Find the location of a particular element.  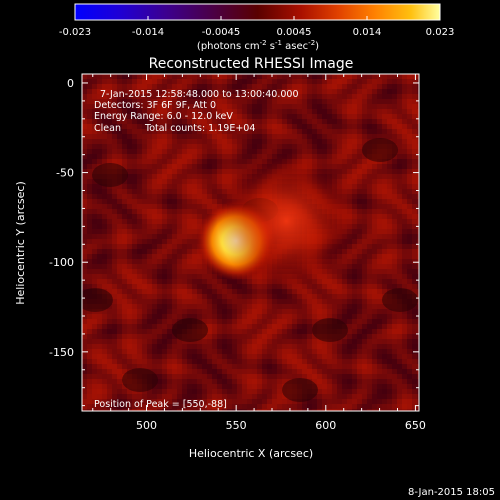

y-tick-label: -150 is located at coordinates (61, 352).